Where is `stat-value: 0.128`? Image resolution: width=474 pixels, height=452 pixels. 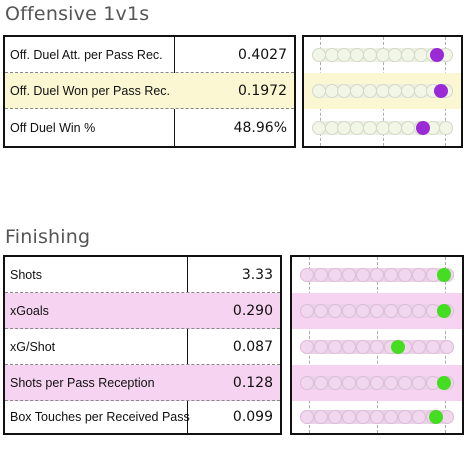
stat-value: 0.128 is located at coordinates (252, 382).